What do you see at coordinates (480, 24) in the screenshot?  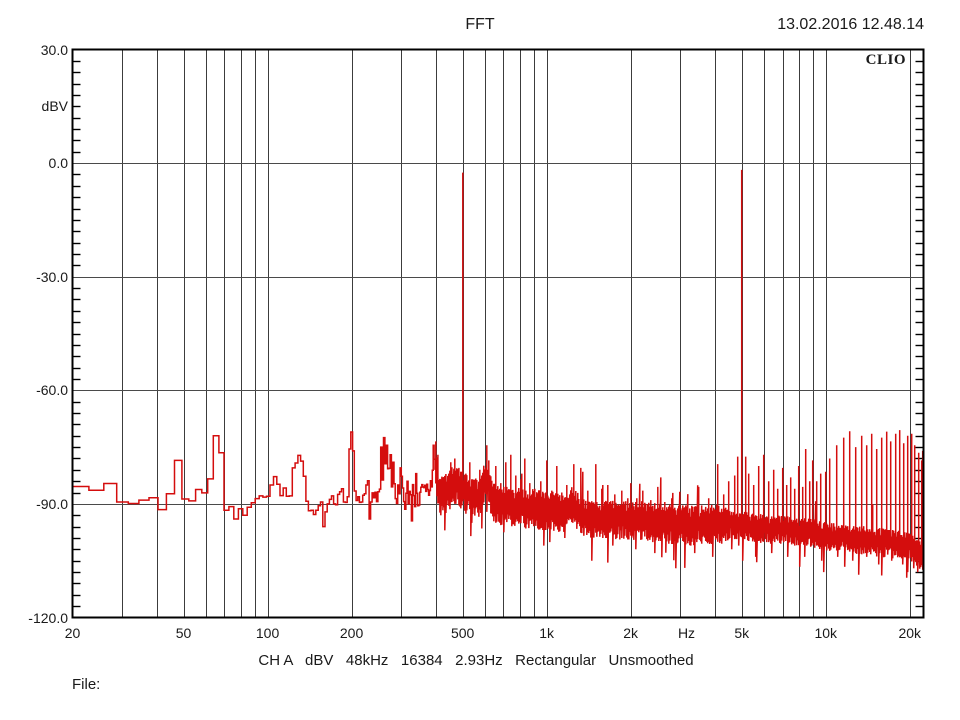 I see `measurement-title: FFT` at bounding box center [480, 24].